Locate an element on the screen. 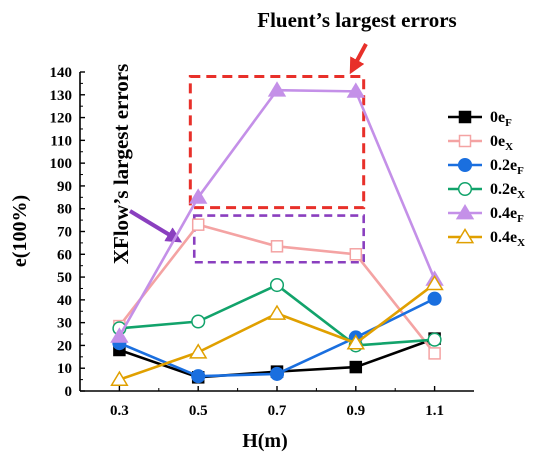 This screenshot has width=550, height=463. x-tick-label: 0.9 is located at coordinates (355, 411).